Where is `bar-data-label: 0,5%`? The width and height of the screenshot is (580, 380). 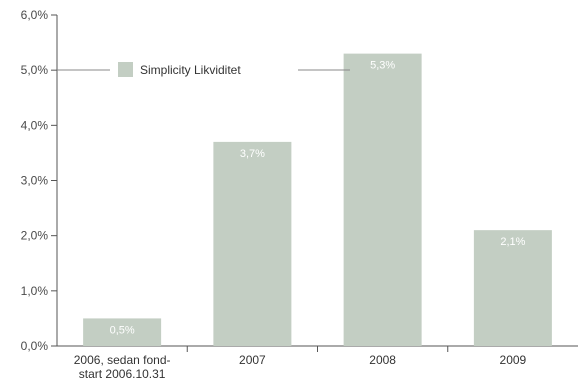 bar-data-label: 0,5% is located at coordinates (122, 330).